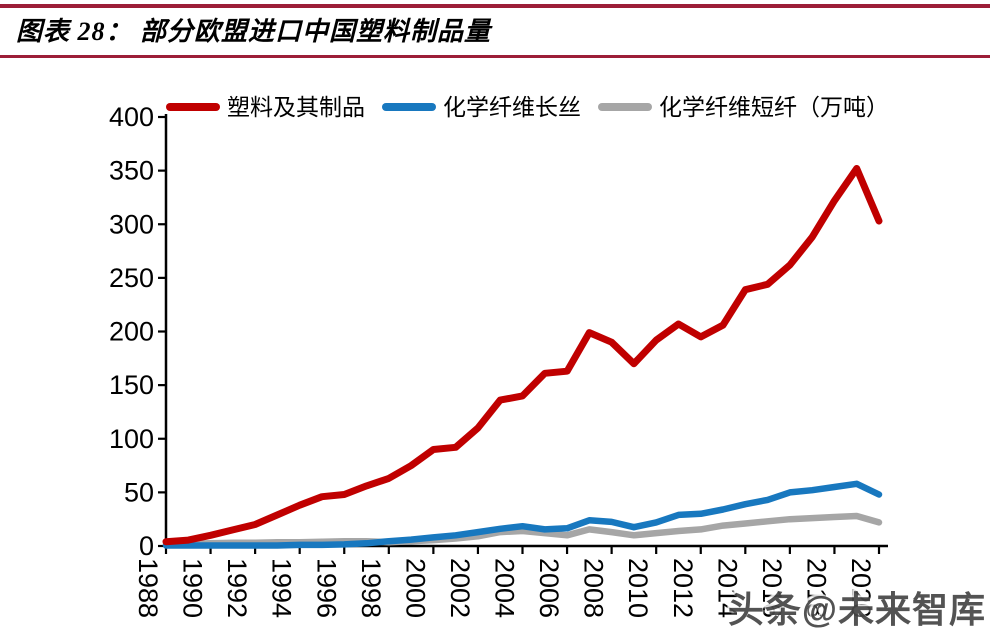 The image size is (990, 631). I want to click on x-axis-tick-label: 2016, so click(772, 588).